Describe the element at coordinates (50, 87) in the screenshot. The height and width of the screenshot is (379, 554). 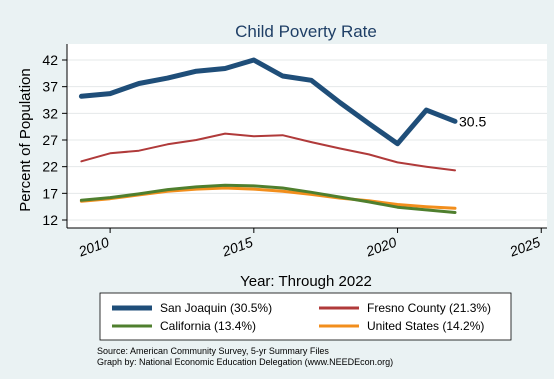
I see `y-tick-label: 37` at that location.